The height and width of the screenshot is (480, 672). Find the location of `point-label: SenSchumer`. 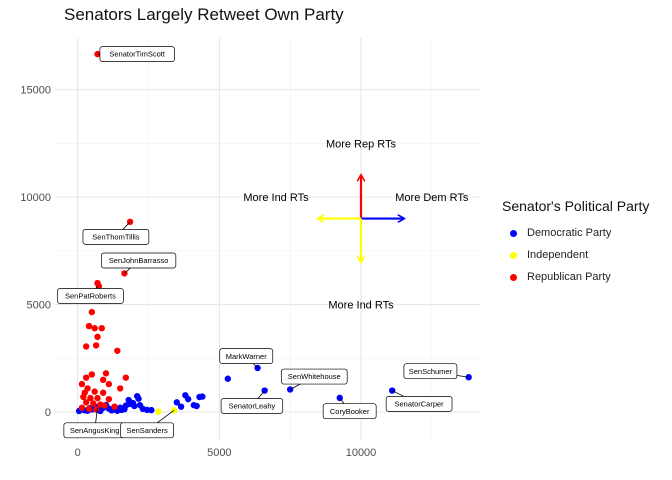

point-label: SenSchumer is located at coordinates (431, 371).